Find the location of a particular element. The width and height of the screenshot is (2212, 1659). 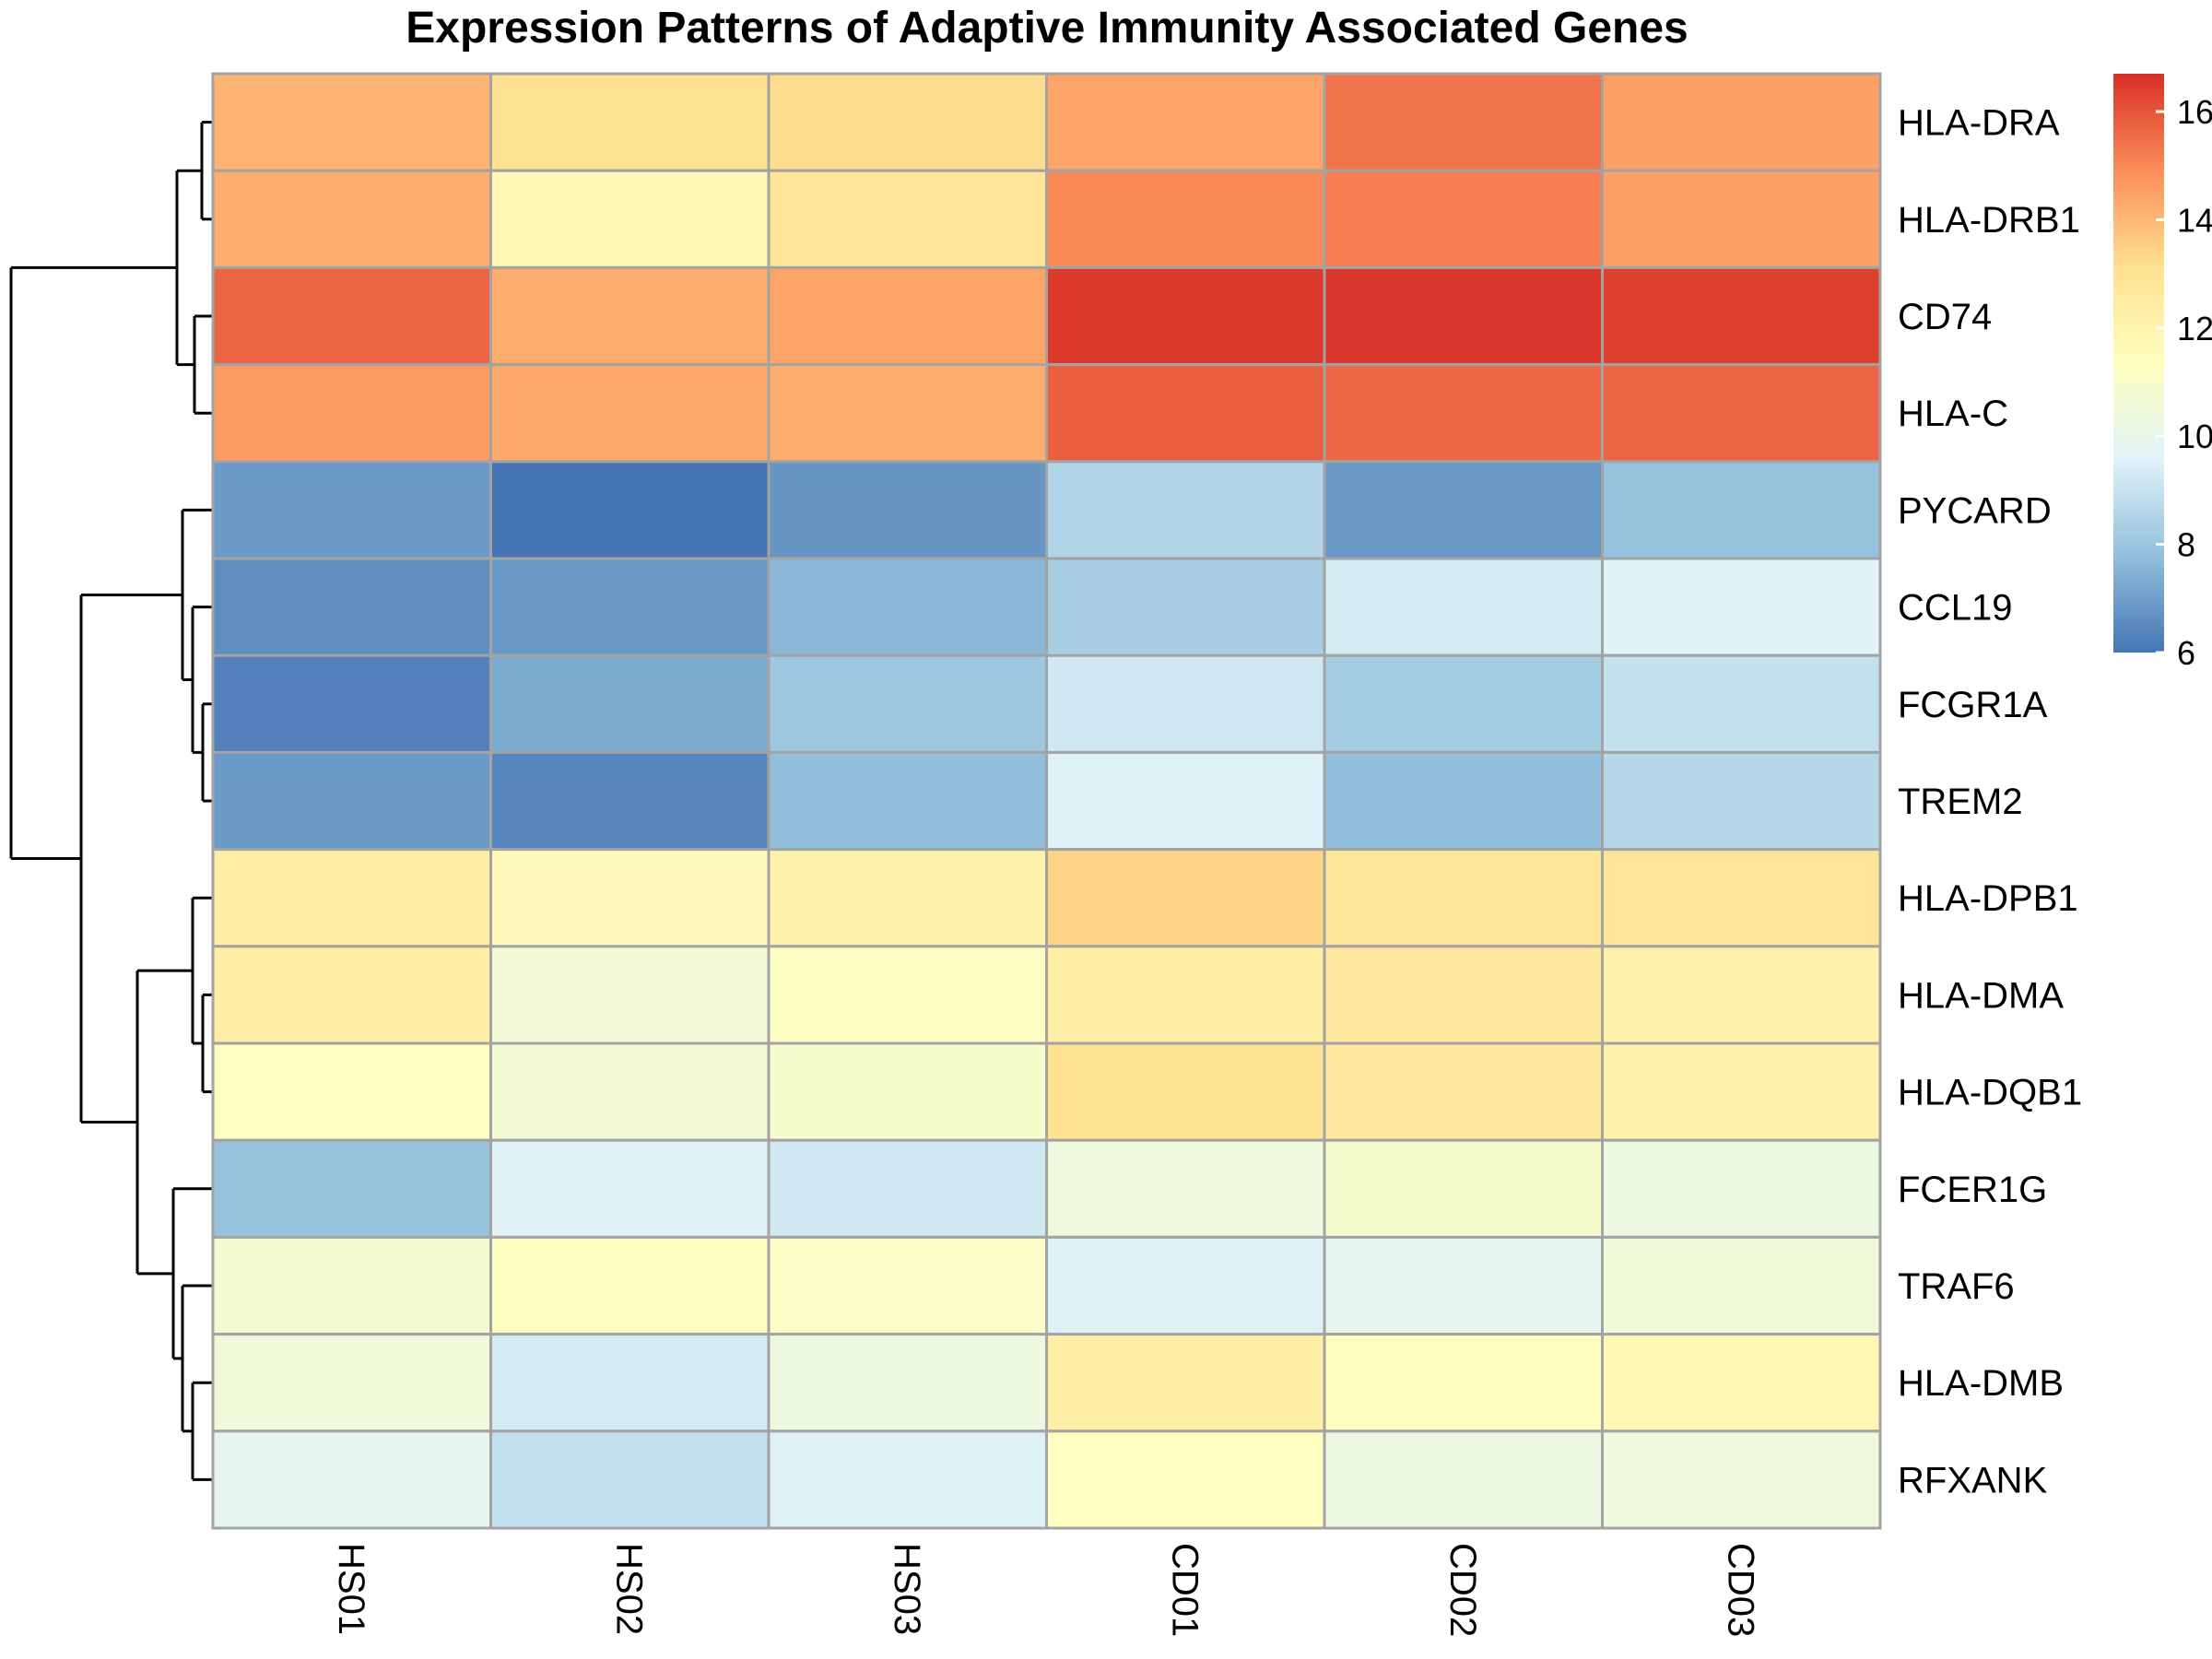

column-label: HS03 is located at coordinates (907, 1589).